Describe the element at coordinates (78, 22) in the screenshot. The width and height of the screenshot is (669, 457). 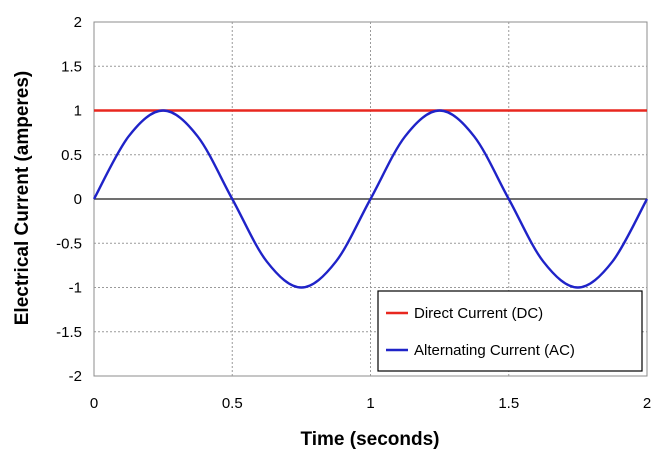
I see `y-tick-label: 2` at that location.